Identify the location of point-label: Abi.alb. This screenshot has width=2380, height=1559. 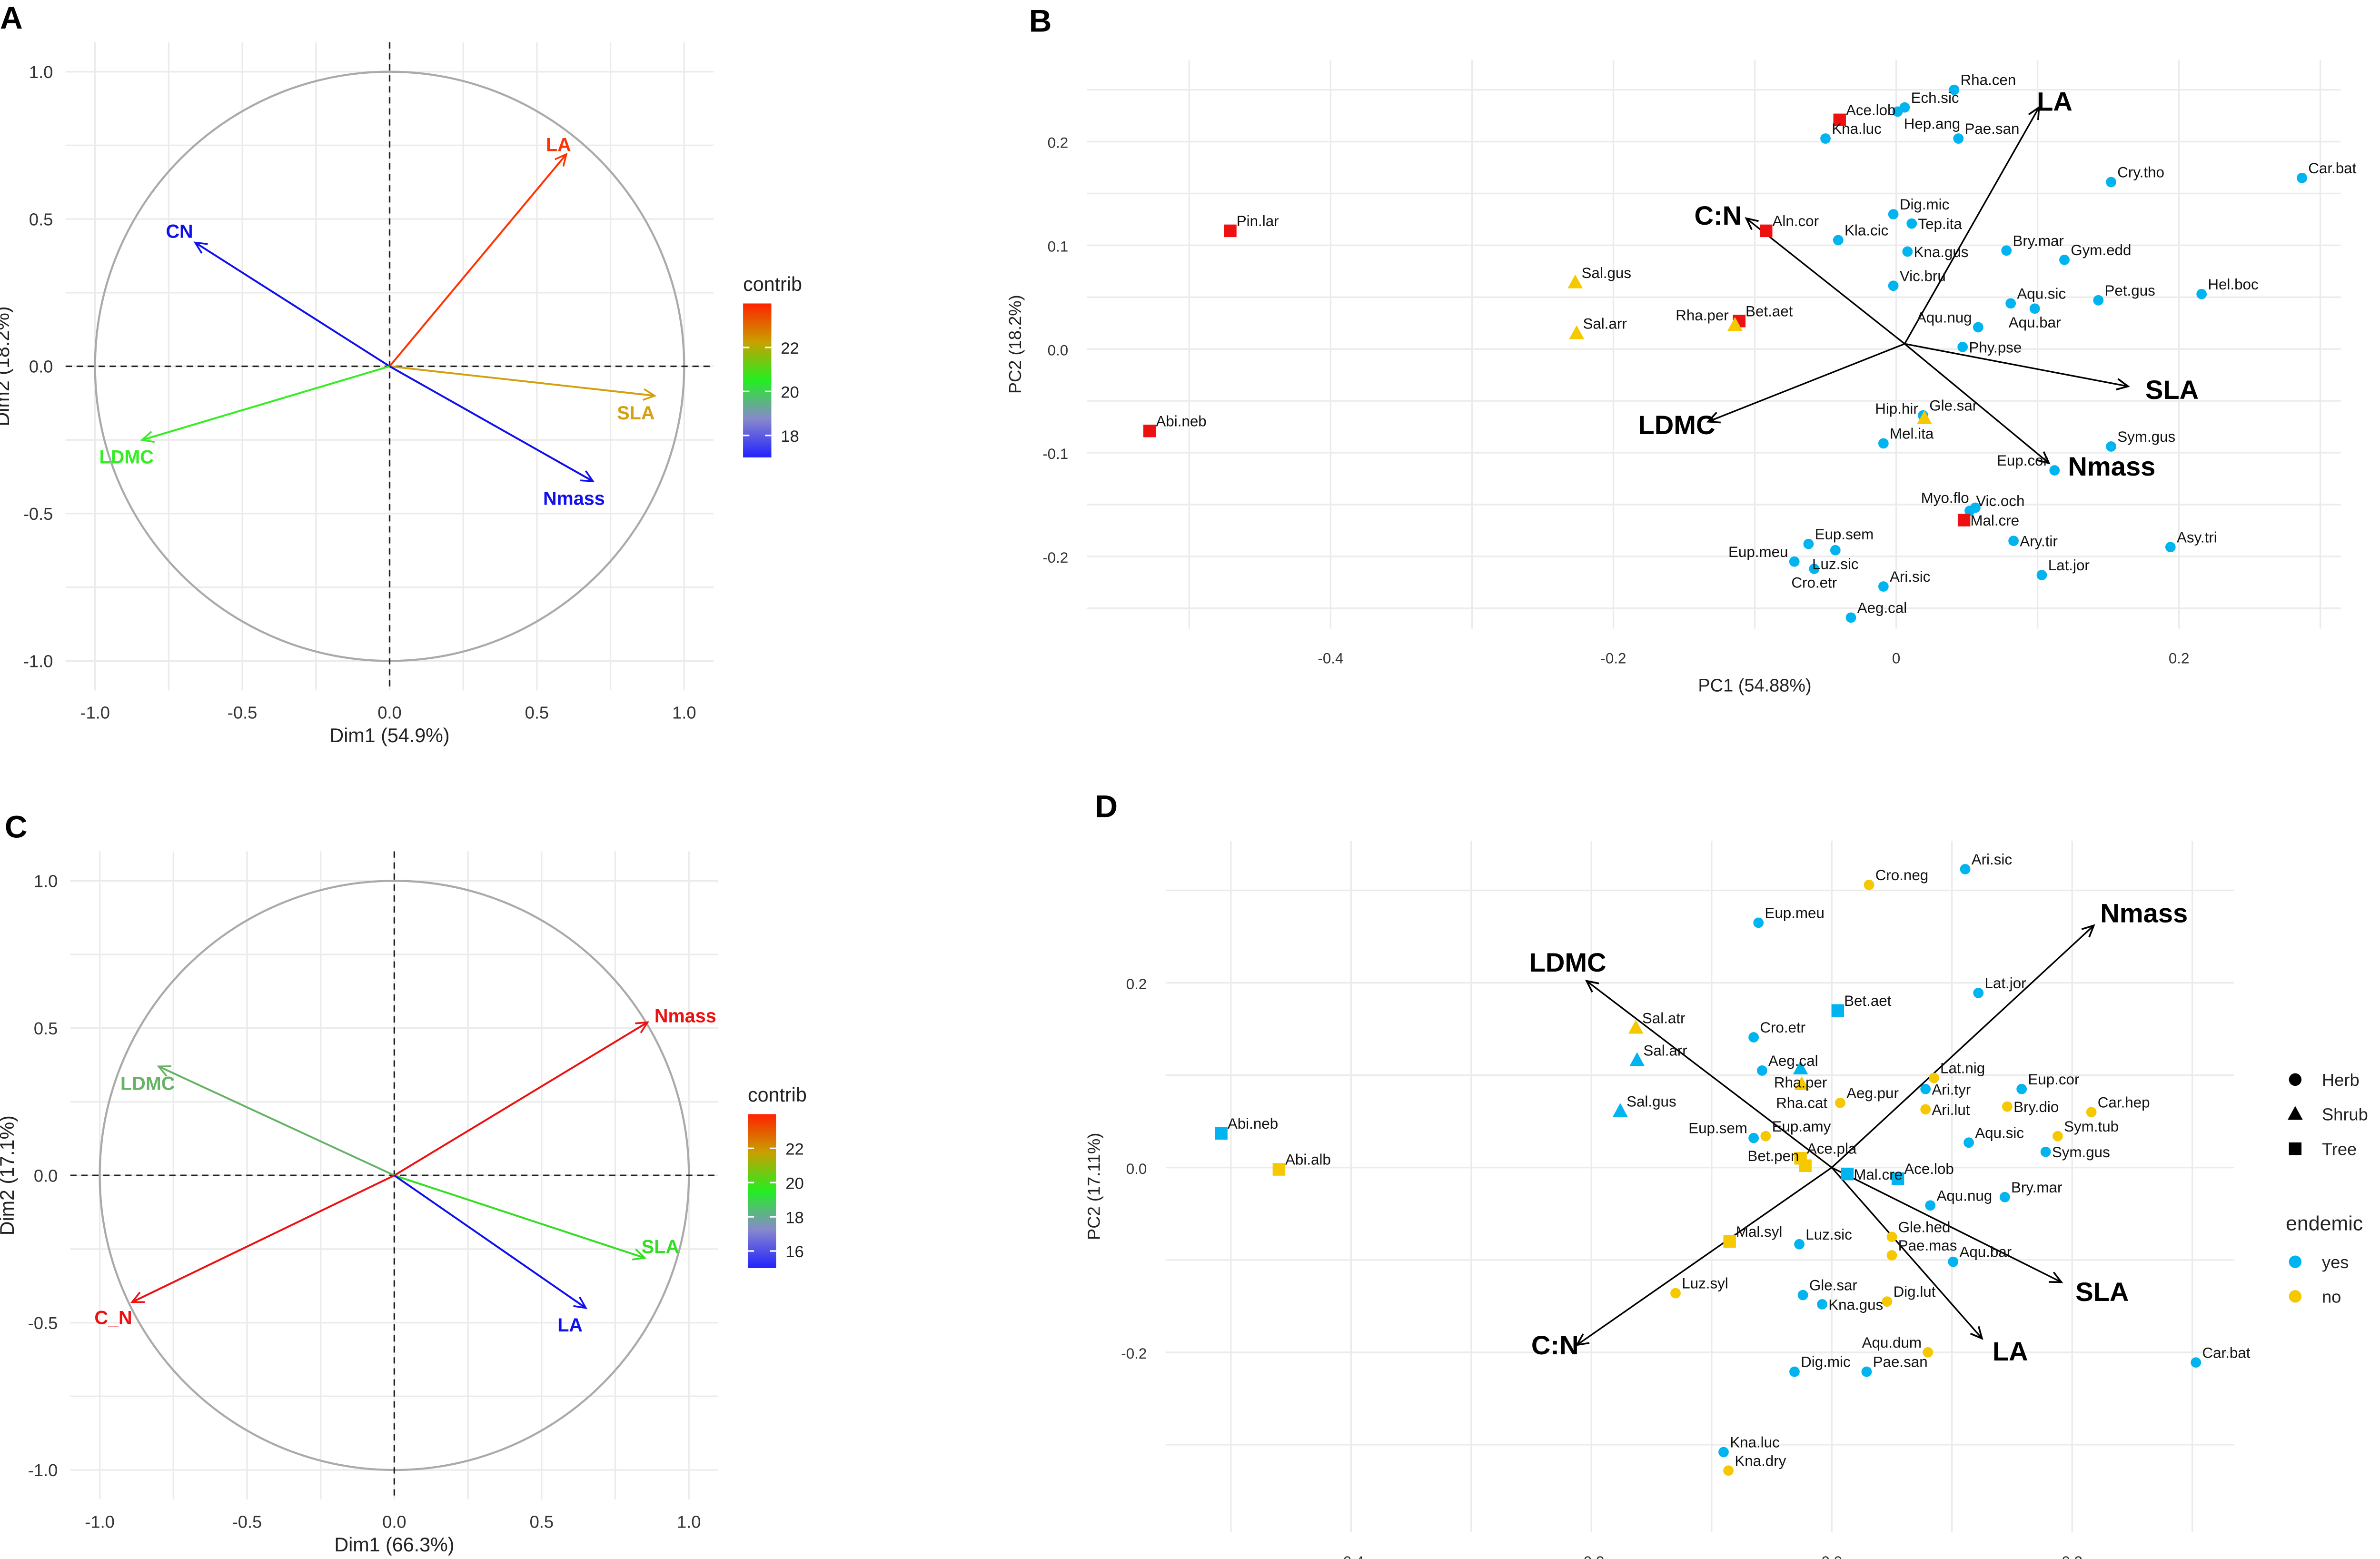
(1308, 1160).